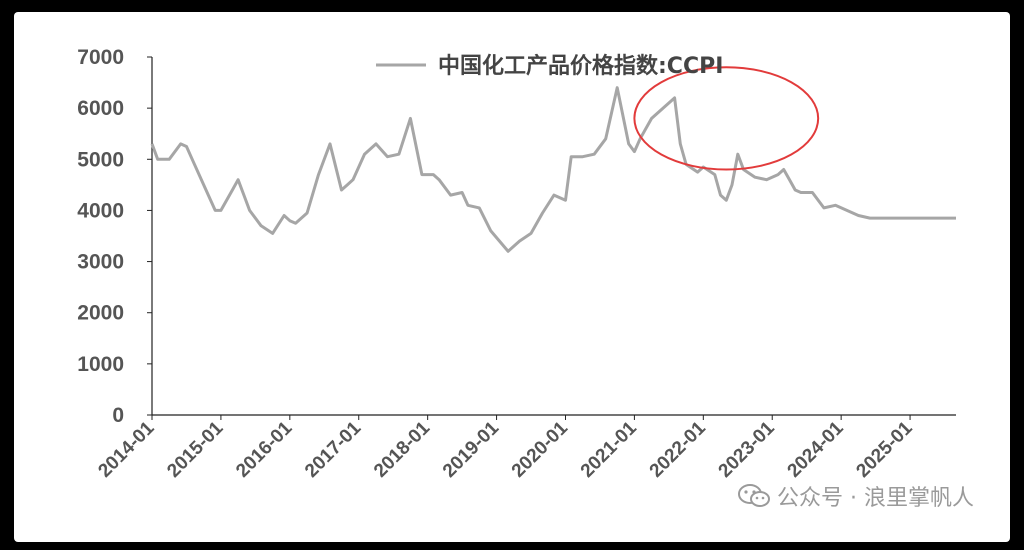 The height and width of the screenshot is (550, 1024). Describe the element at coordinates (100, 262) in the screenshot. I see `y-tick-label: 3000` at that location.